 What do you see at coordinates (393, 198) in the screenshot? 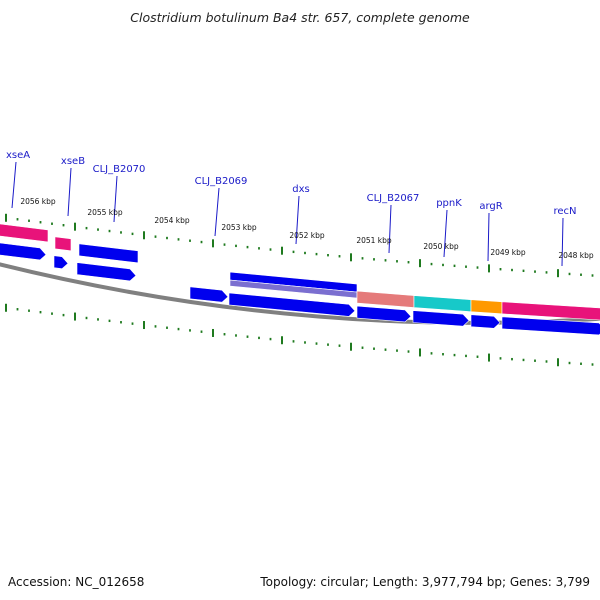
I see `gene-label: CLJ_B2067` at bounding box center [393, 198].